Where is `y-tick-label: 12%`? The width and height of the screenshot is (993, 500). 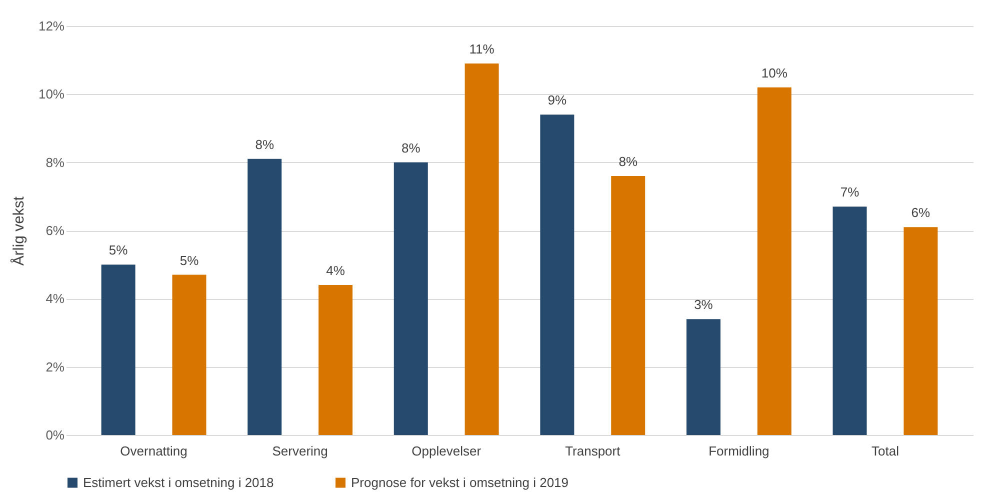
y-tick-label: 12% is located at coordinates (51, 26).